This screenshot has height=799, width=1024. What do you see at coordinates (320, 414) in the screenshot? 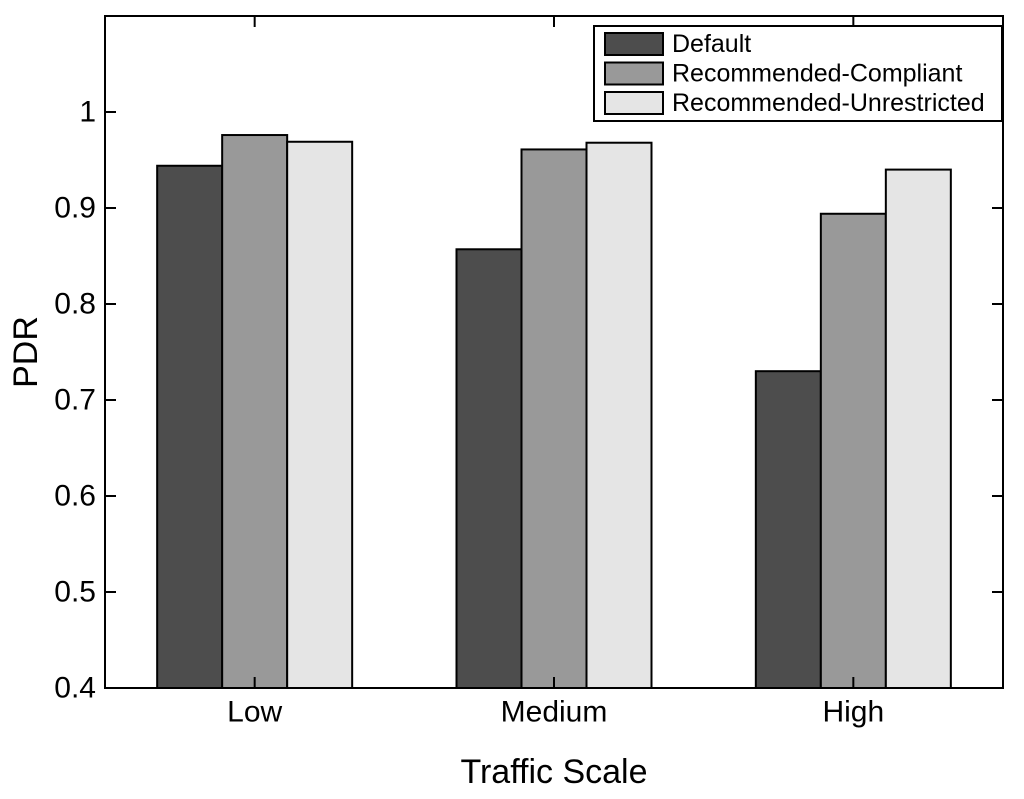
I see `bar-low-recommended-unrestricted` at bounding box center [320, 414].